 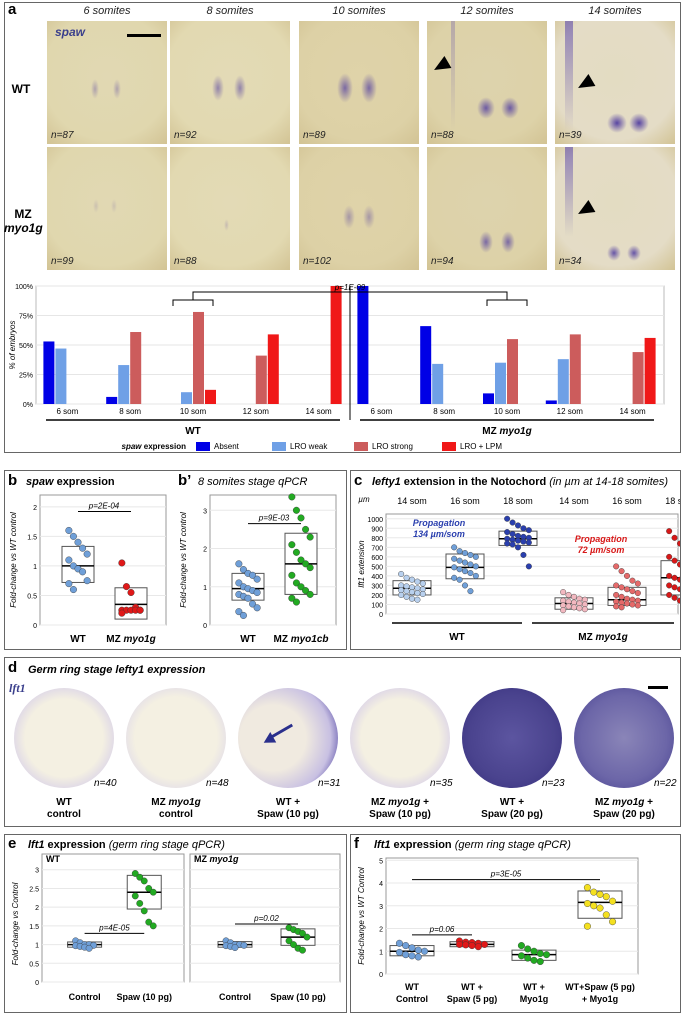 What do you see at coordinates (442, 929) in the screenshot?
I see `p-value: p=0.06` at bounding box center [442, 929].